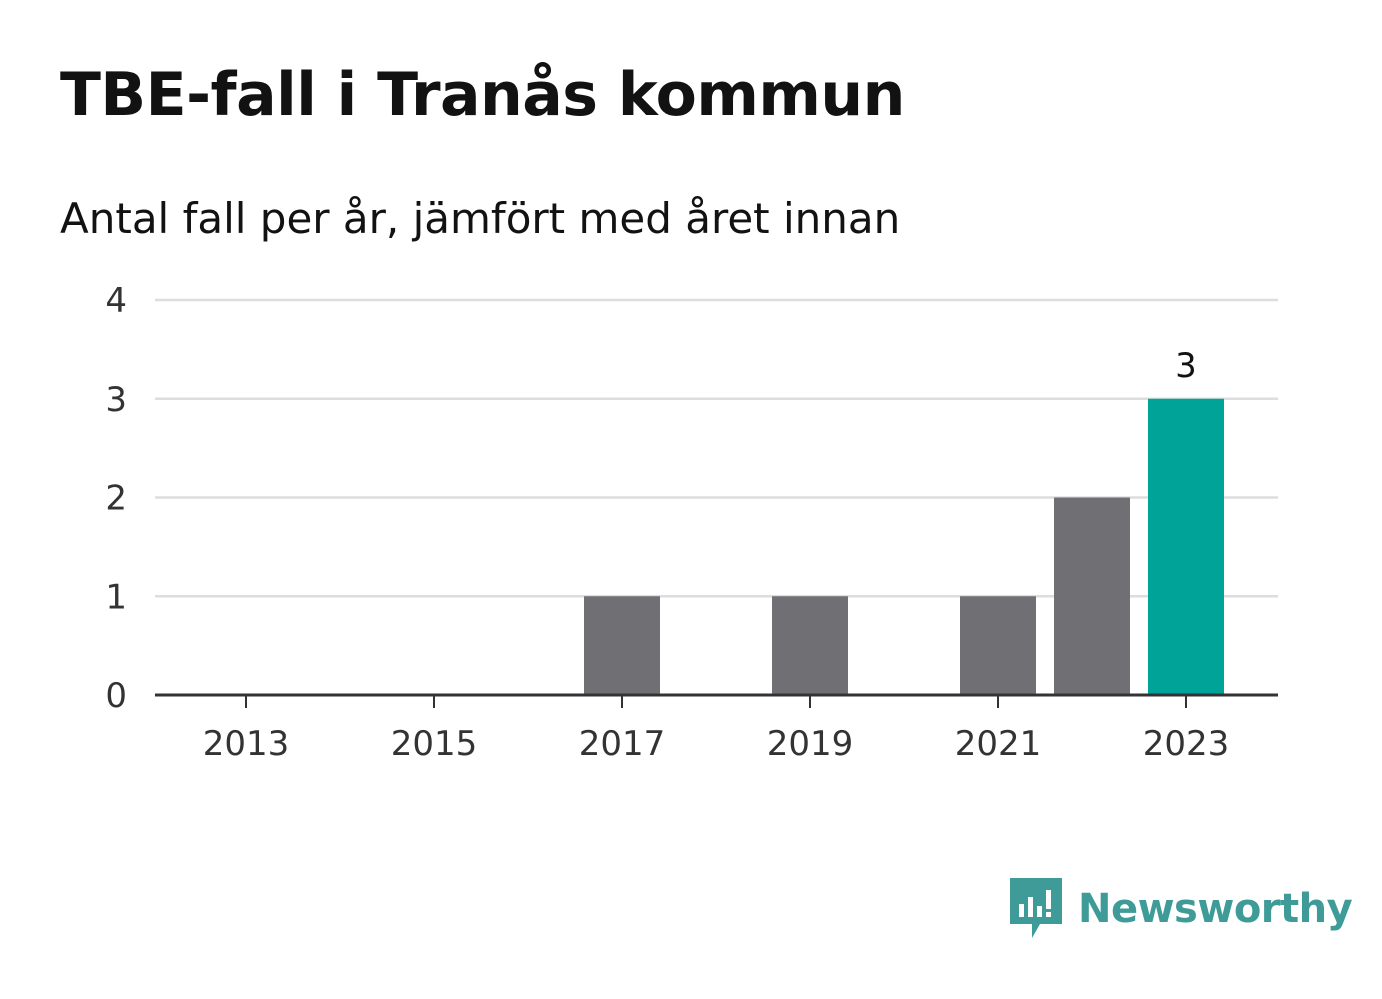  I want to click on x-tick-label: 2013, so click(246, 744).